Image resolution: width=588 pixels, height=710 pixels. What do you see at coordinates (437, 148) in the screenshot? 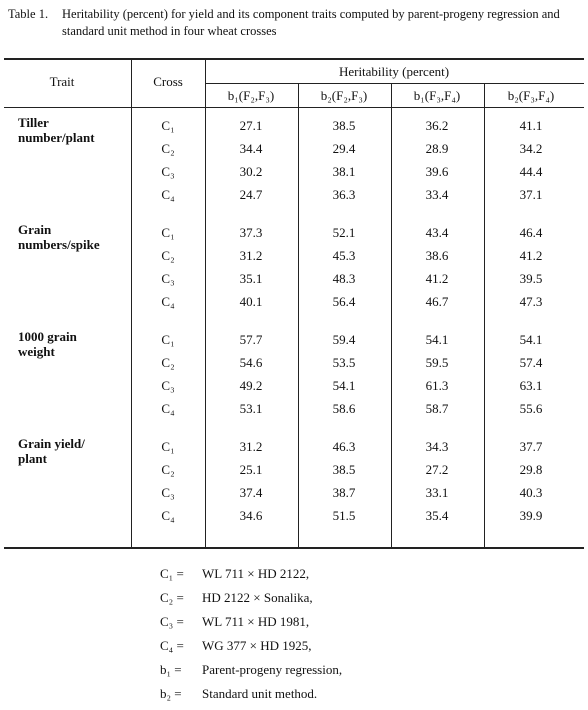
I see `cell-value: 28.9` at bounding box center [437, 148].